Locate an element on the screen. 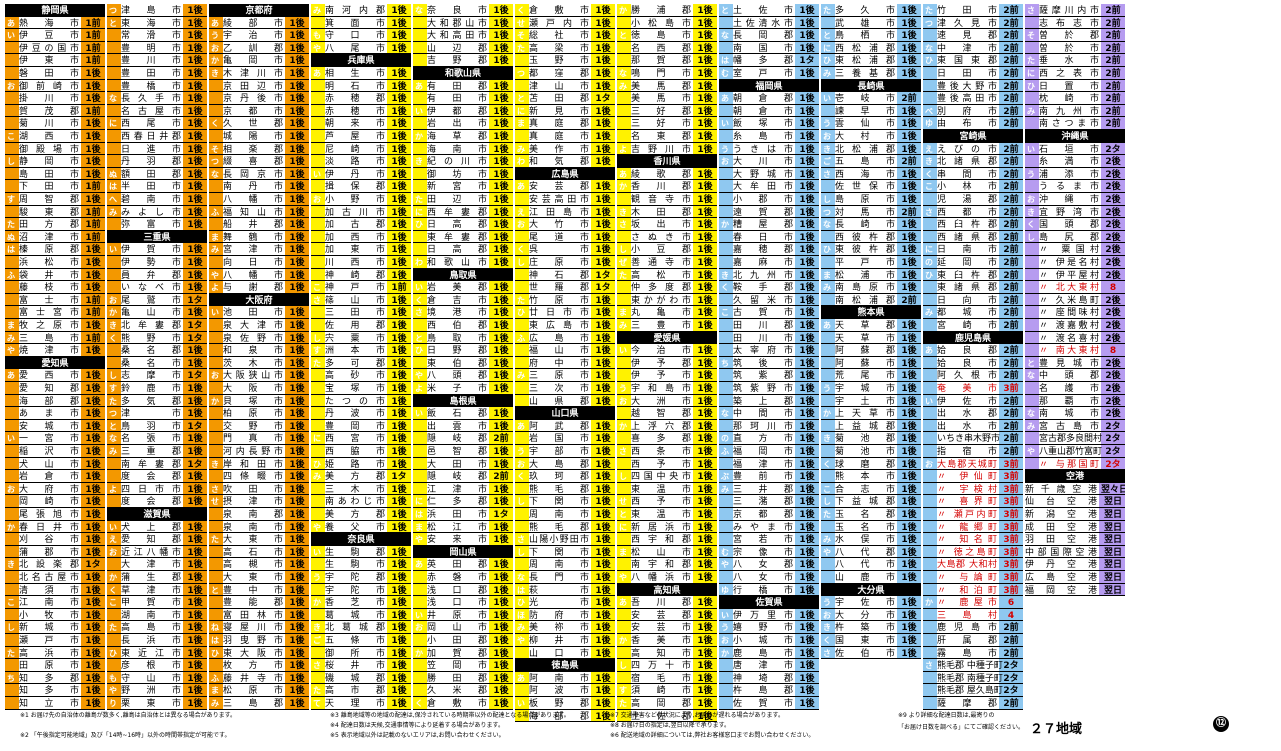  municipality-name: 磯城郡 is located at coordinates (356, 677).